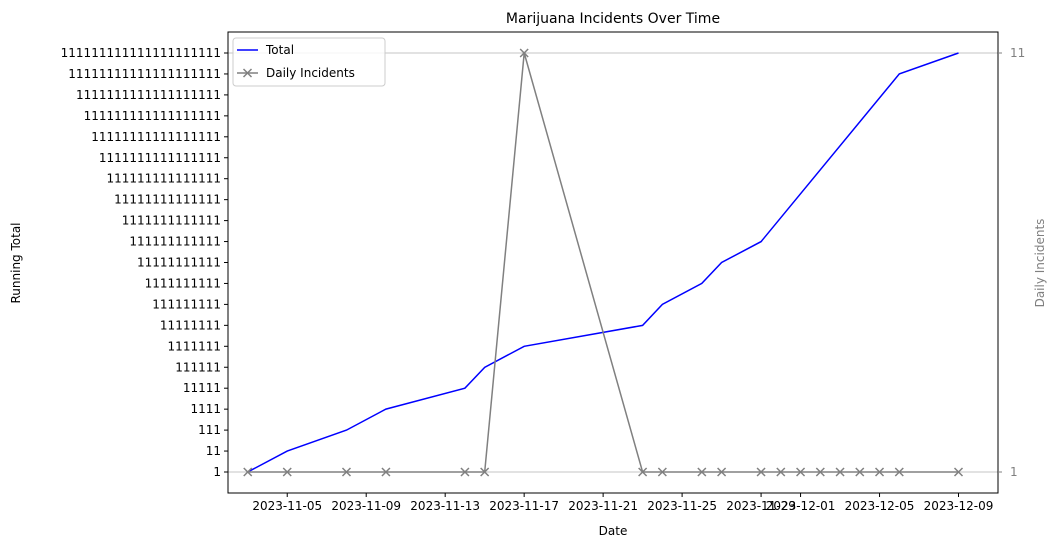 This screenshot has width=1057, height=547. What do you see at coordinates (603, 506) in the screenshot?
I see `x-tick-label: 2023-11-21` at bounding box center [603, 506].